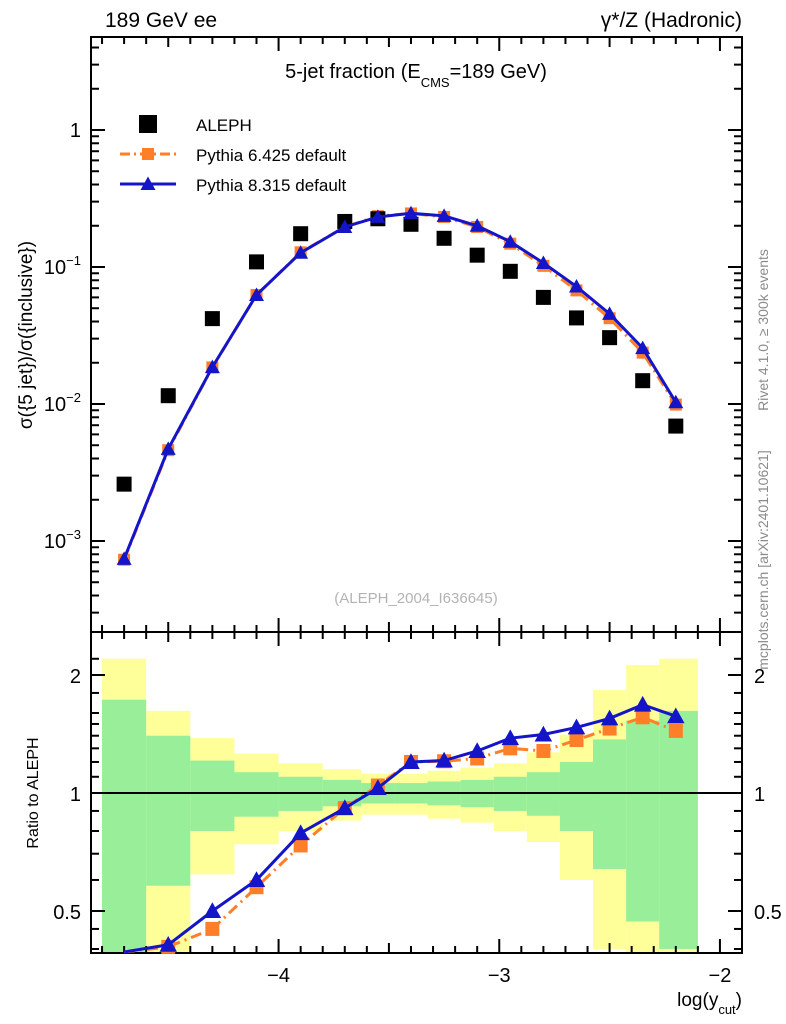 Image resolution: width=786 pixels, height=1024 pixels. I want to click on x-axis-label: log(ycut), so click(709, 1003).